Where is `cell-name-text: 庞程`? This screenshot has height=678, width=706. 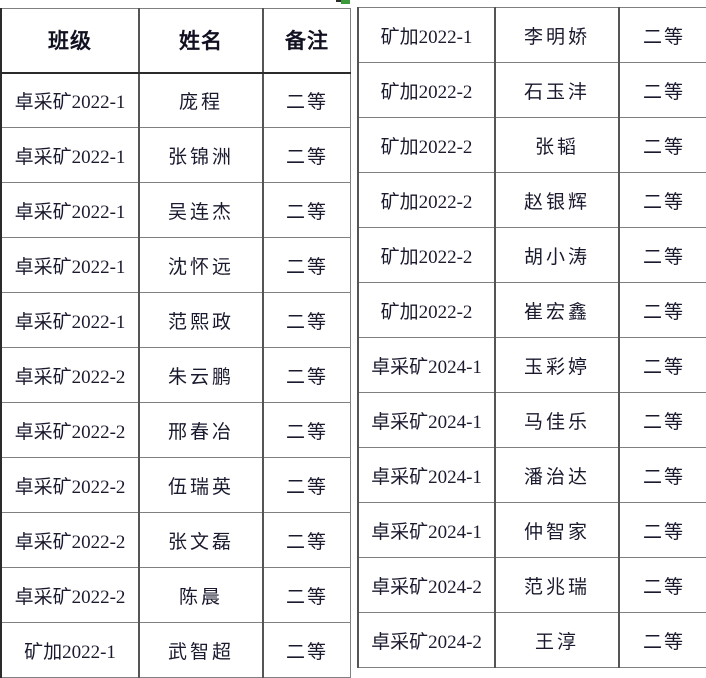 cell-name-text: 庞程 is located at coordinates (200, 102).